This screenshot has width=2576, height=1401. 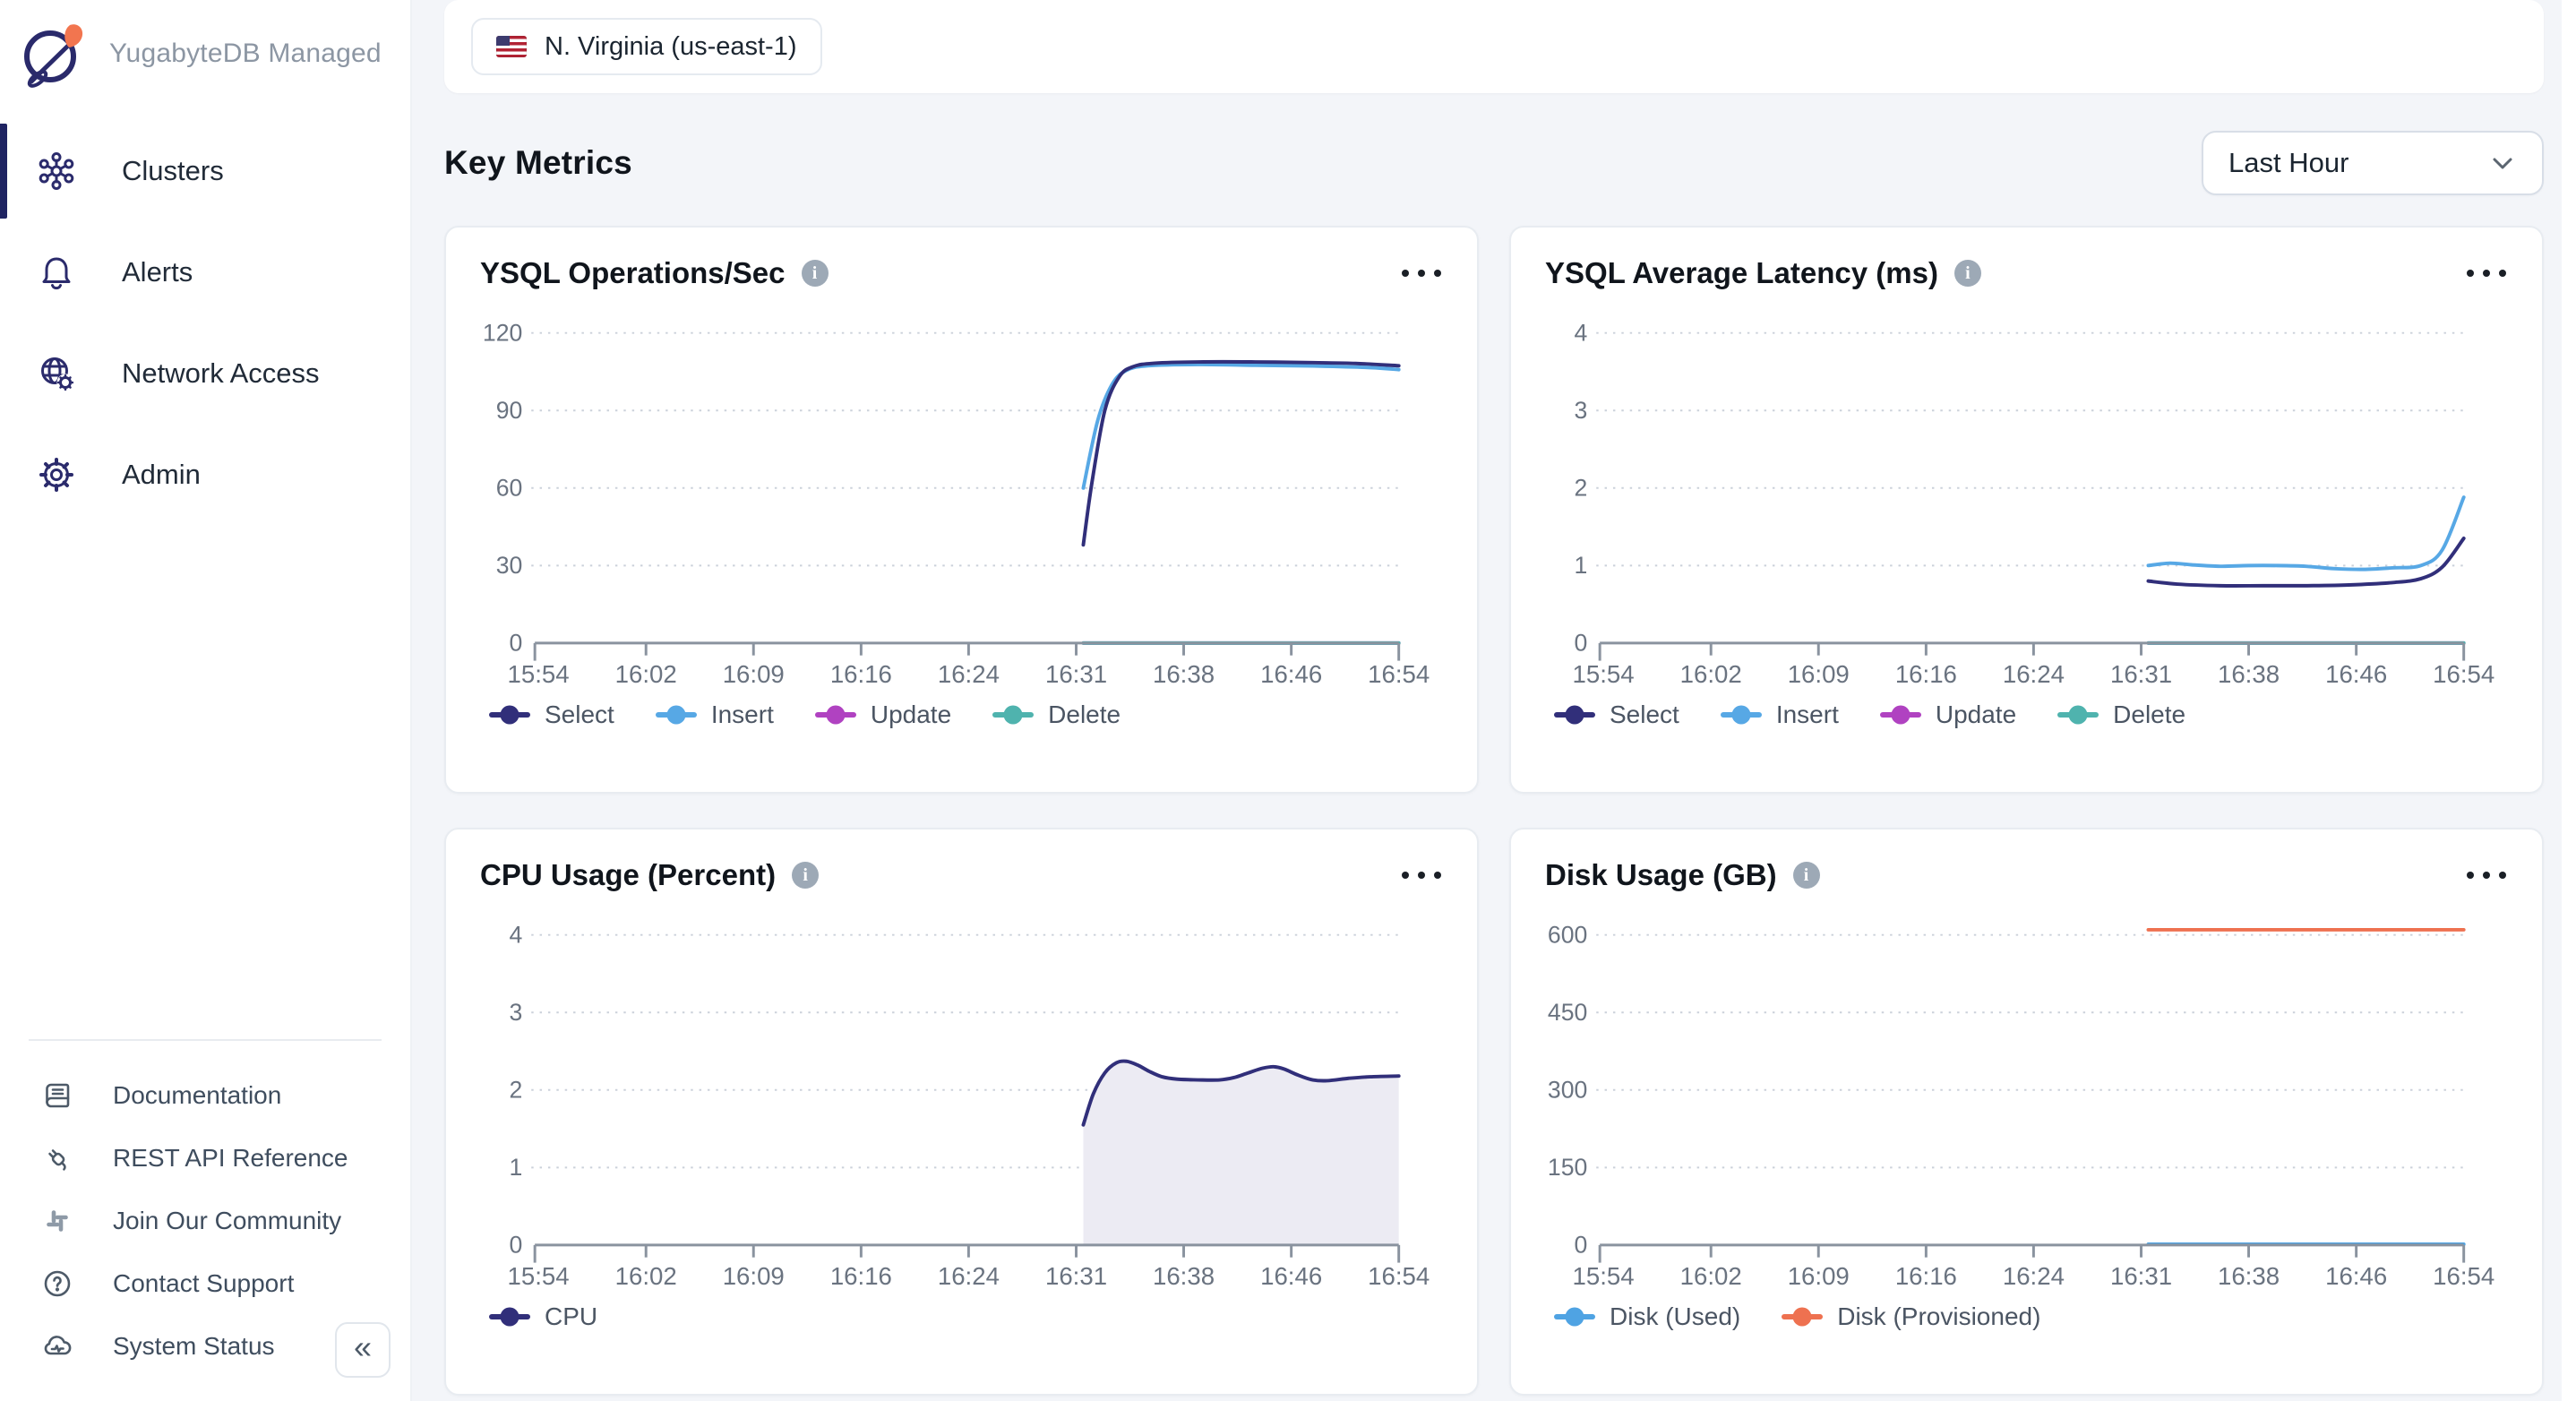 What do you see at coordinates (1675, 1316) in the screenshot?
I see `legend-label: Disk (Used)` at bounding box center [1675, 1316].